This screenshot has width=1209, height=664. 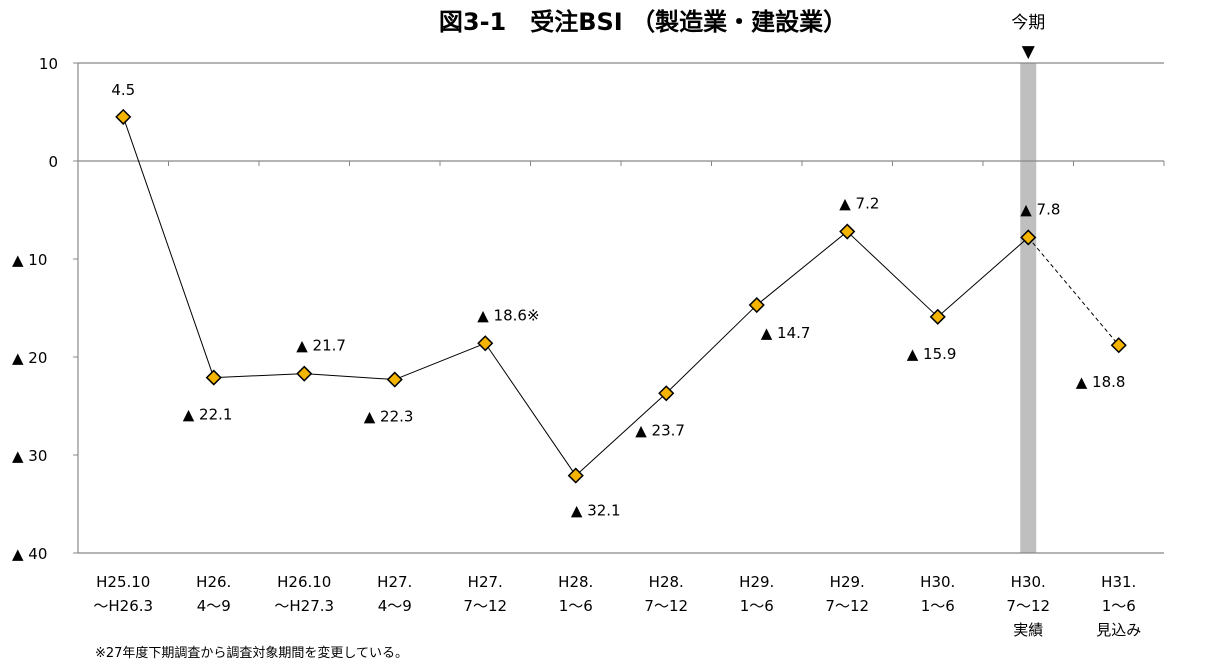 I want to click on footnote: ※27年度下期調査から調査対象期間を変更している。, so click(x=251, y=653).